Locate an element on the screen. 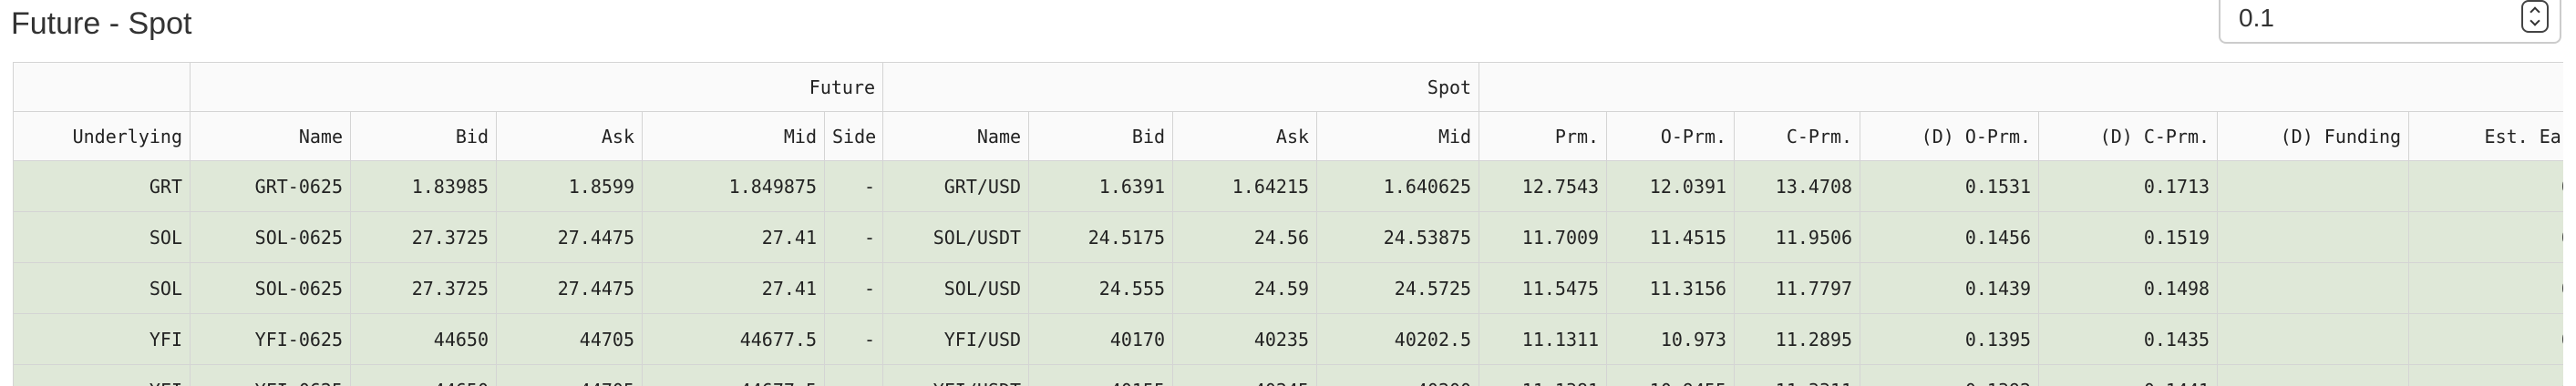 This screenshot has width=2576, height=386. table-cell: 12.0391 is located at coordinates (1671, 186).